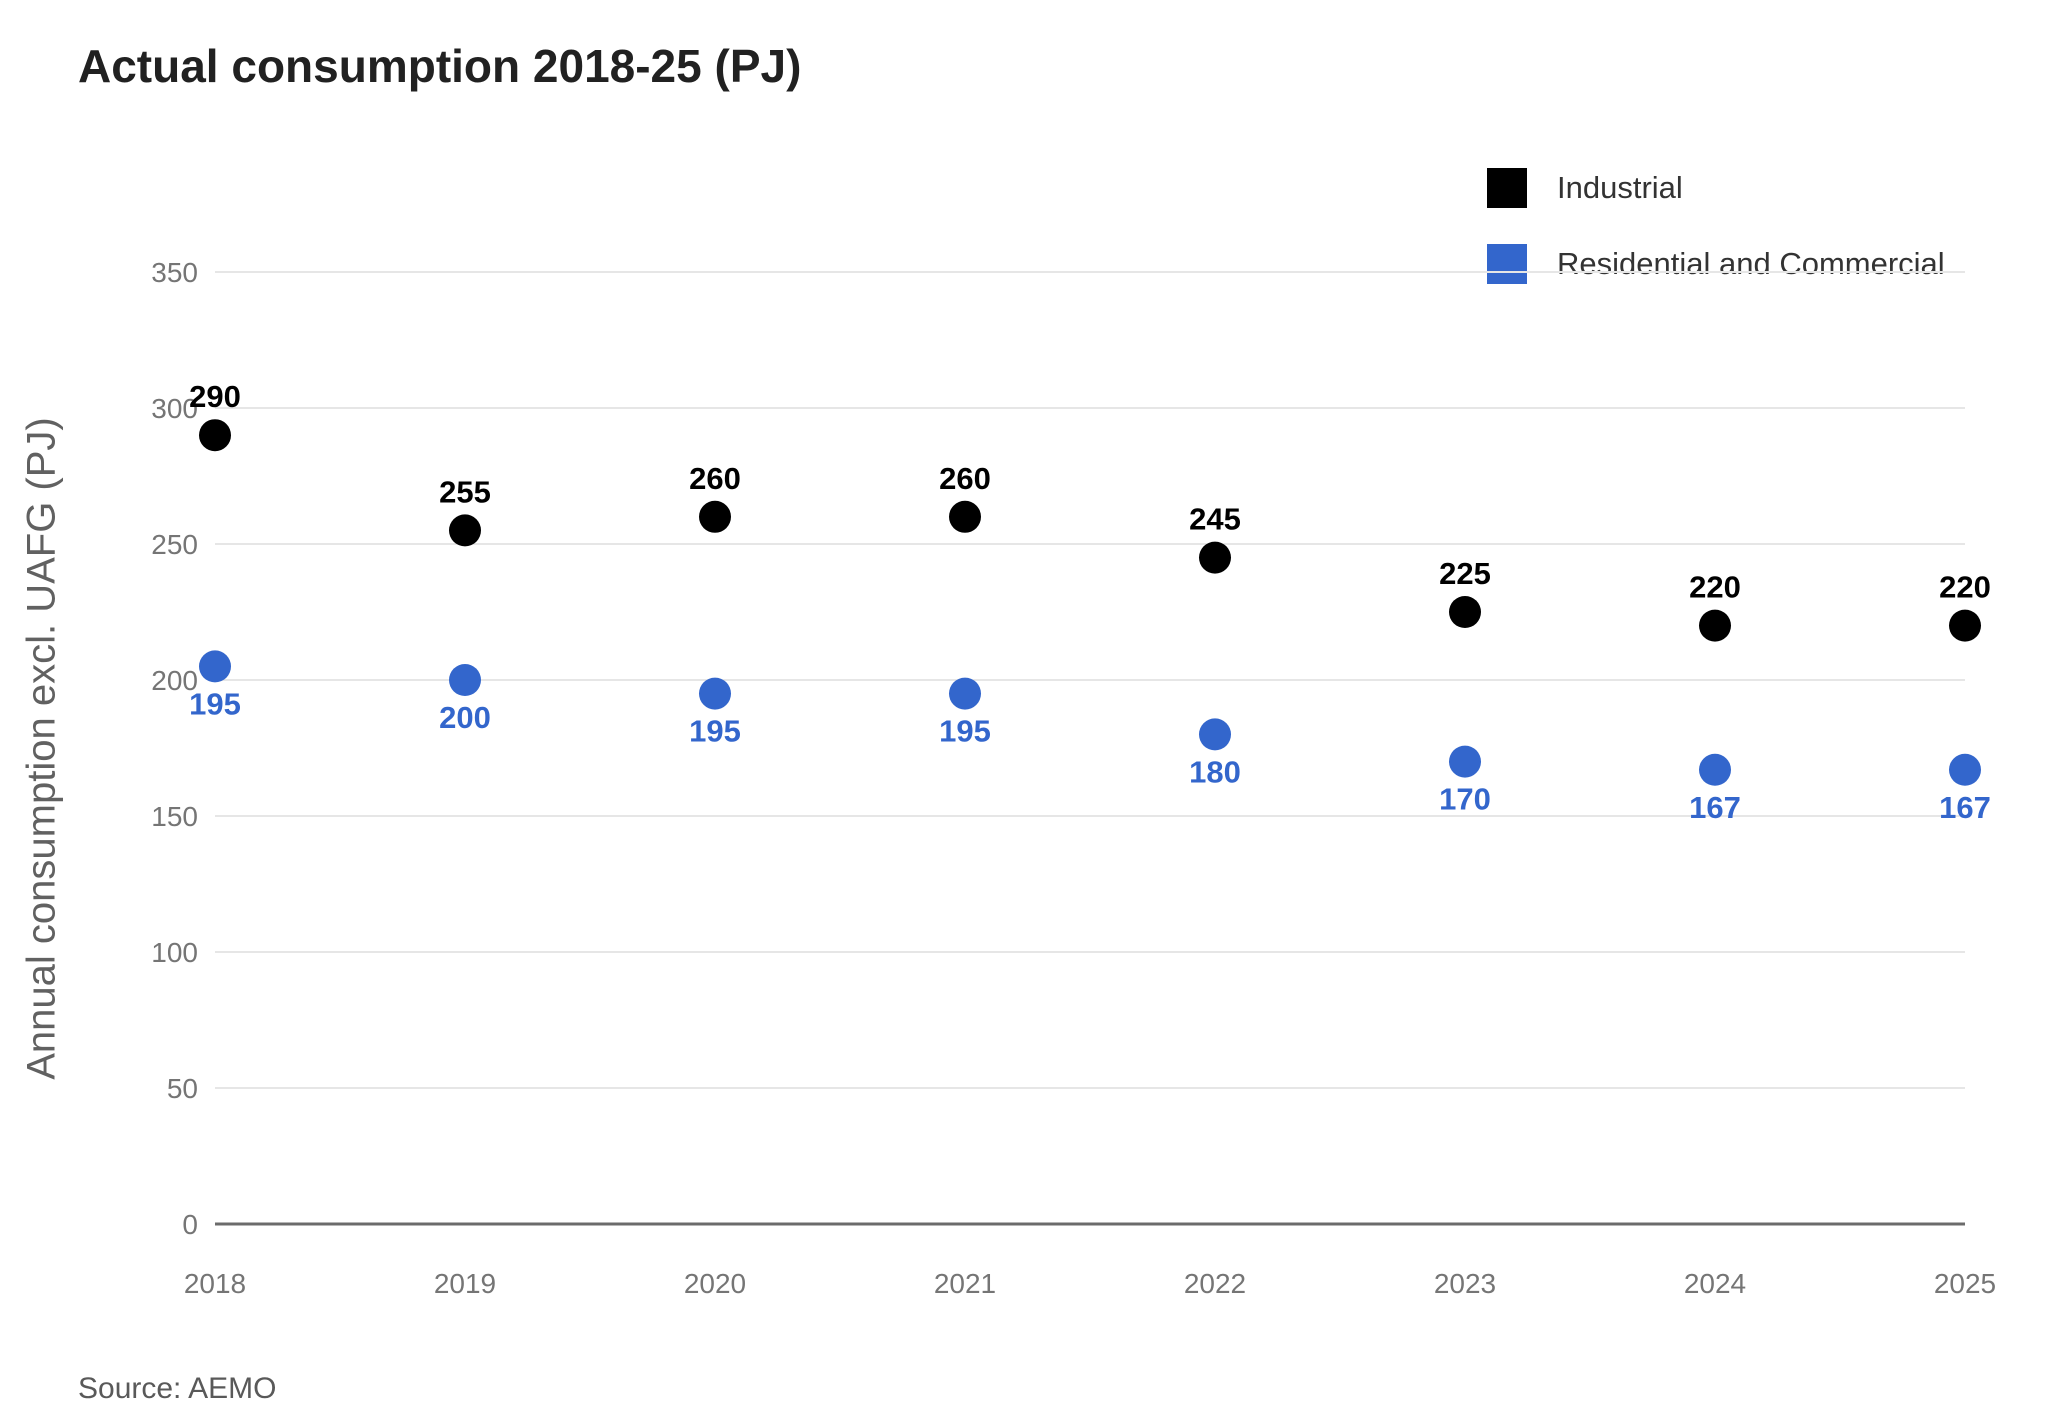 The image size is (2068, 1422). Describe the element at coordinates (1715, 625) in the screenshot. I see `point-industrial-2024` at that location.